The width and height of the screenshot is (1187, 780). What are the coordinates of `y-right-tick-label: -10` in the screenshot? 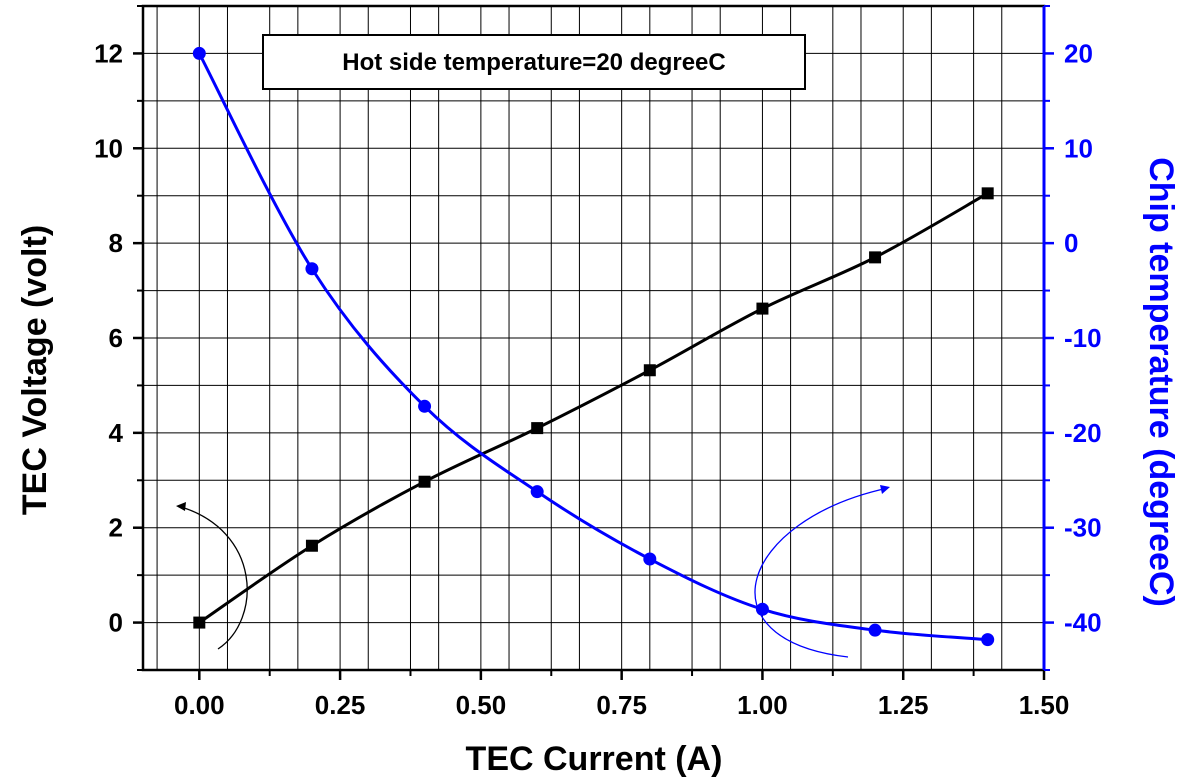 It's located at (1083, 338).